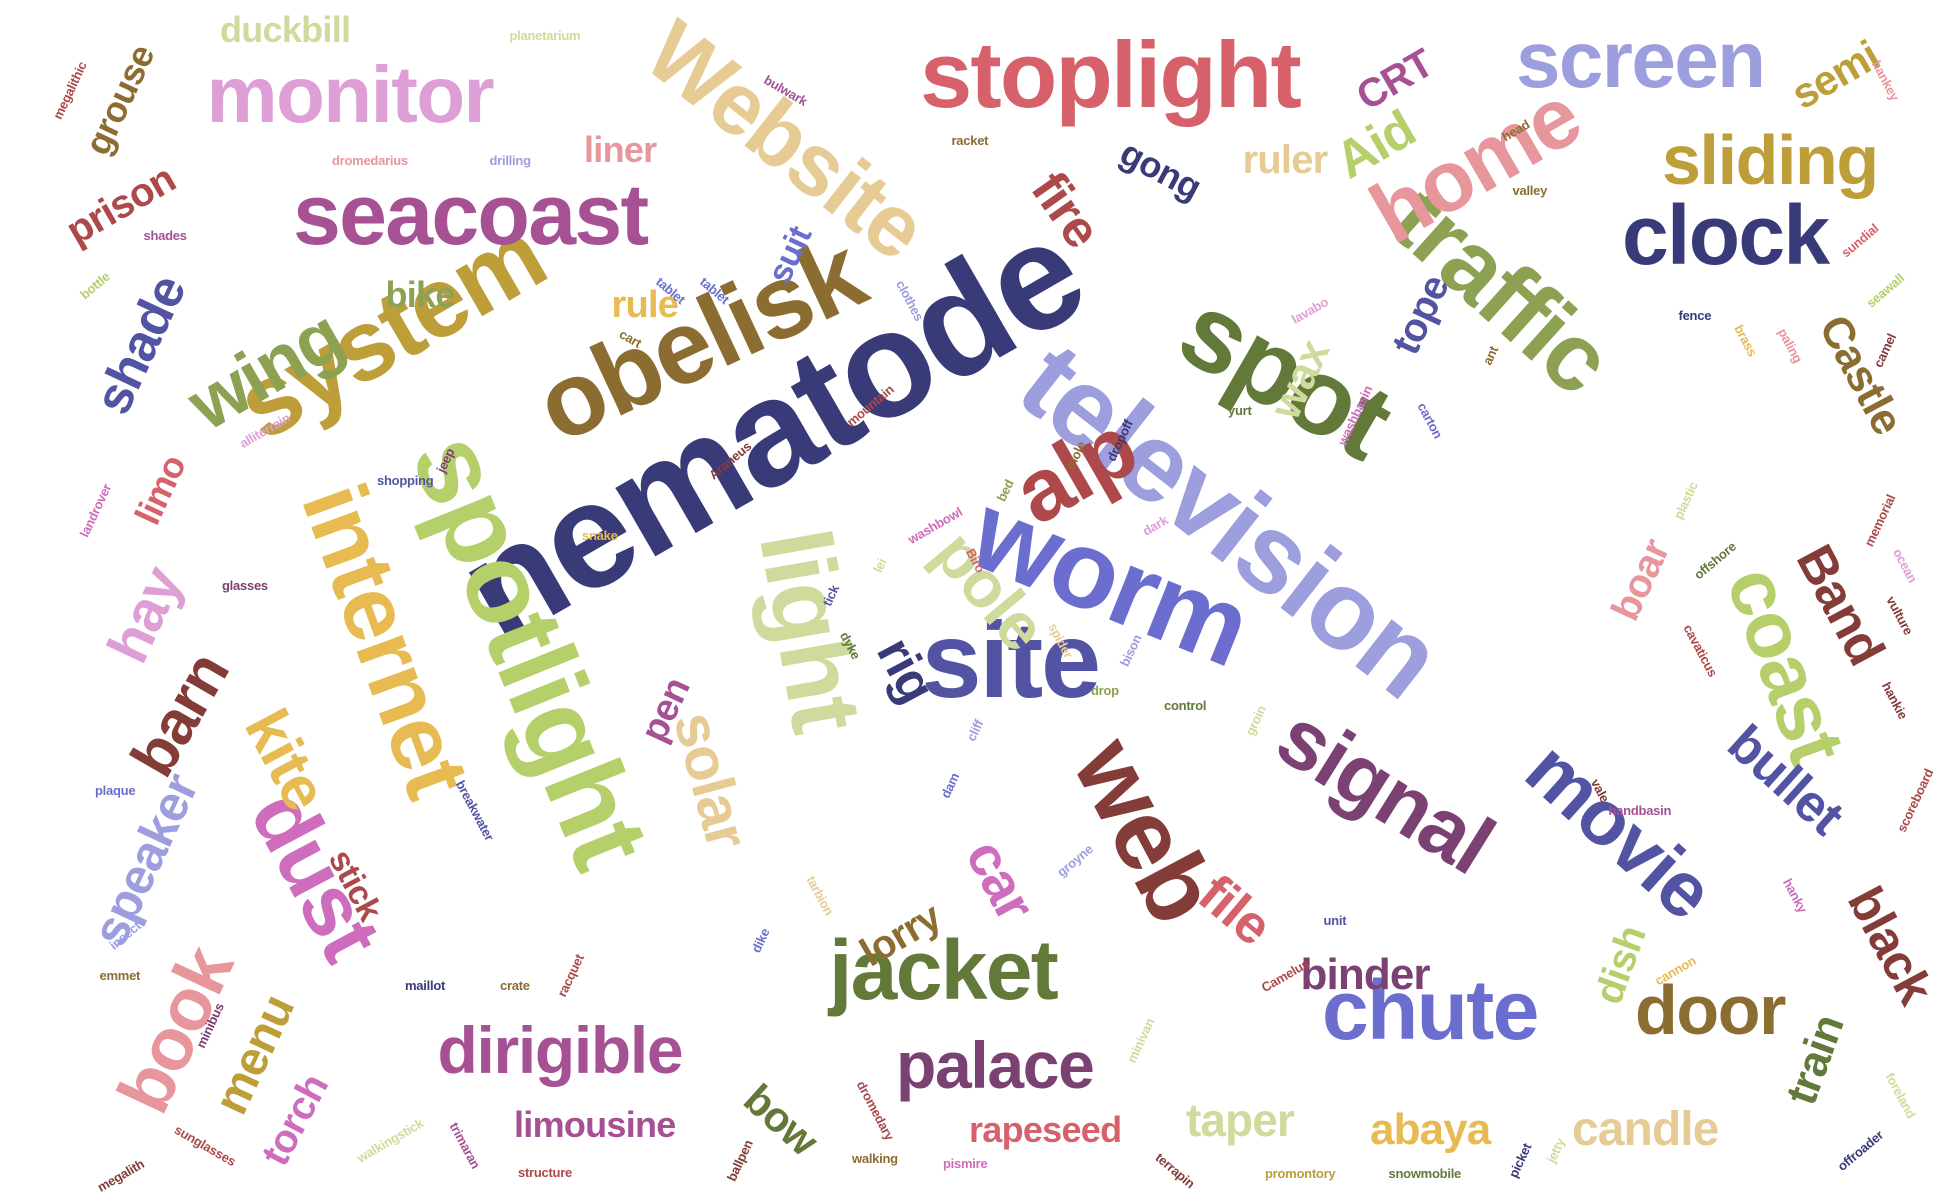  I want to click on word-control: control, so click(1185, 705).